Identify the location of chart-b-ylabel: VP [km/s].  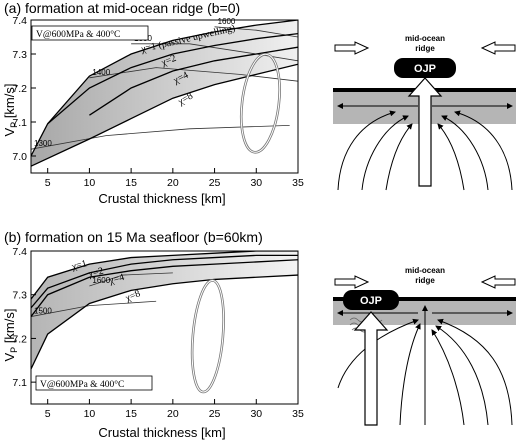
(10, 335).